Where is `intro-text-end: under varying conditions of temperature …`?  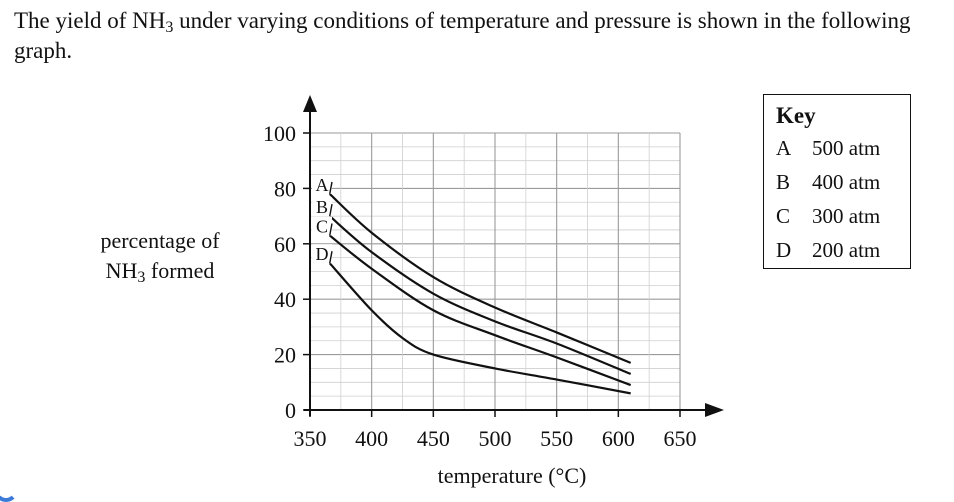 intro-text-end: under varying conditions of temperature … is located at coordinates (462, 35).